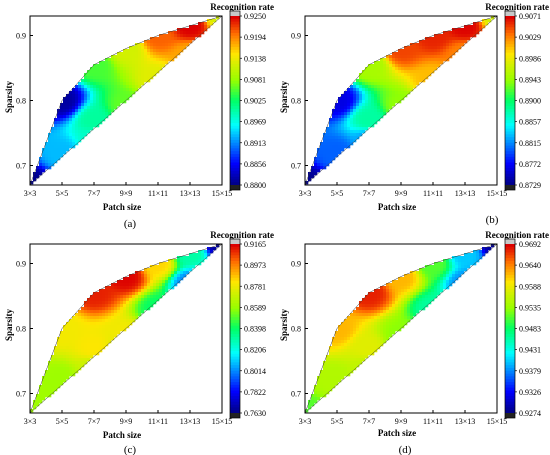 This screenshot has height=455, width=550. I want to click on colorbar-tick-label: 0.7630, so click(255, 413).